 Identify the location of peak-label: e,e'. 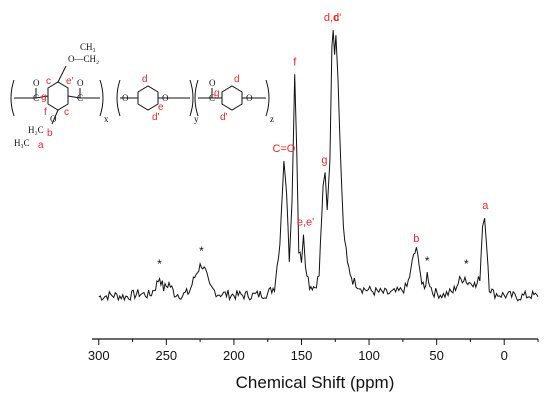
(305, 223).